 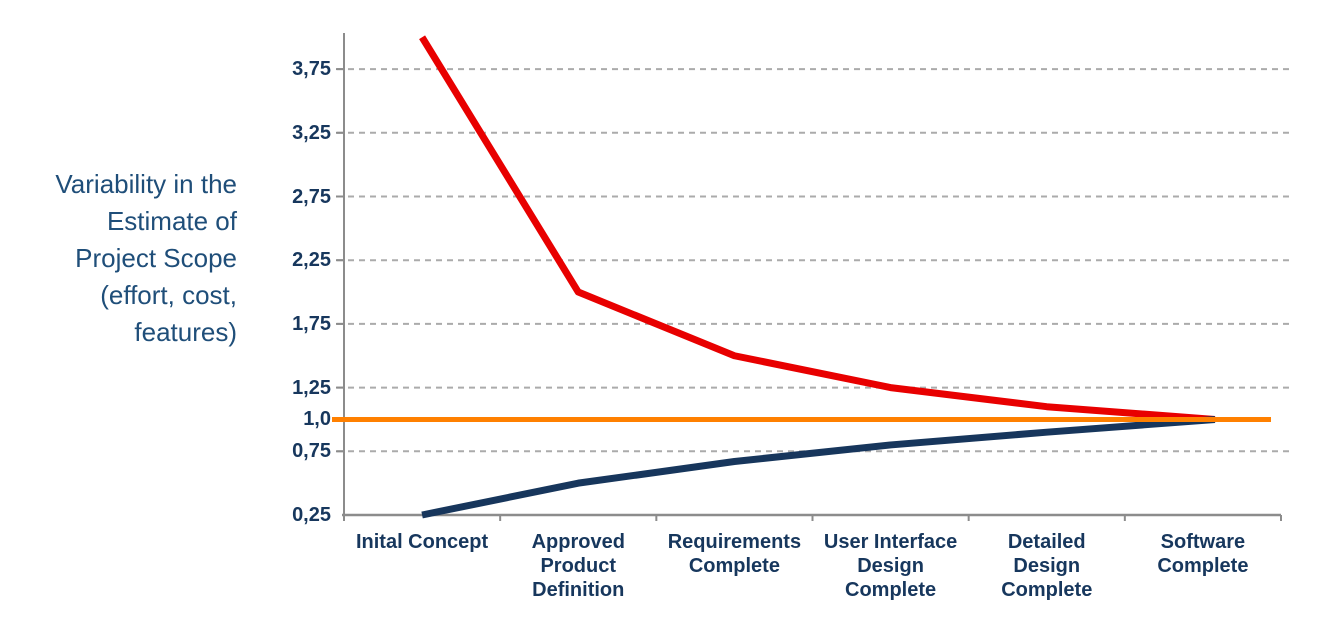 I want to click on y-tick-label: 1,0, so click(x=317, y=419).